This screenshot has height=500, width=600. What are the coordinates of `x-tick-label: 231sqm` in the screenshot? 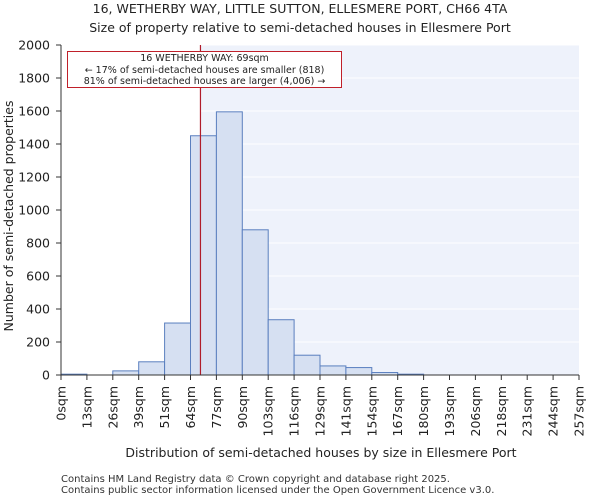 It's located at (527, 411).